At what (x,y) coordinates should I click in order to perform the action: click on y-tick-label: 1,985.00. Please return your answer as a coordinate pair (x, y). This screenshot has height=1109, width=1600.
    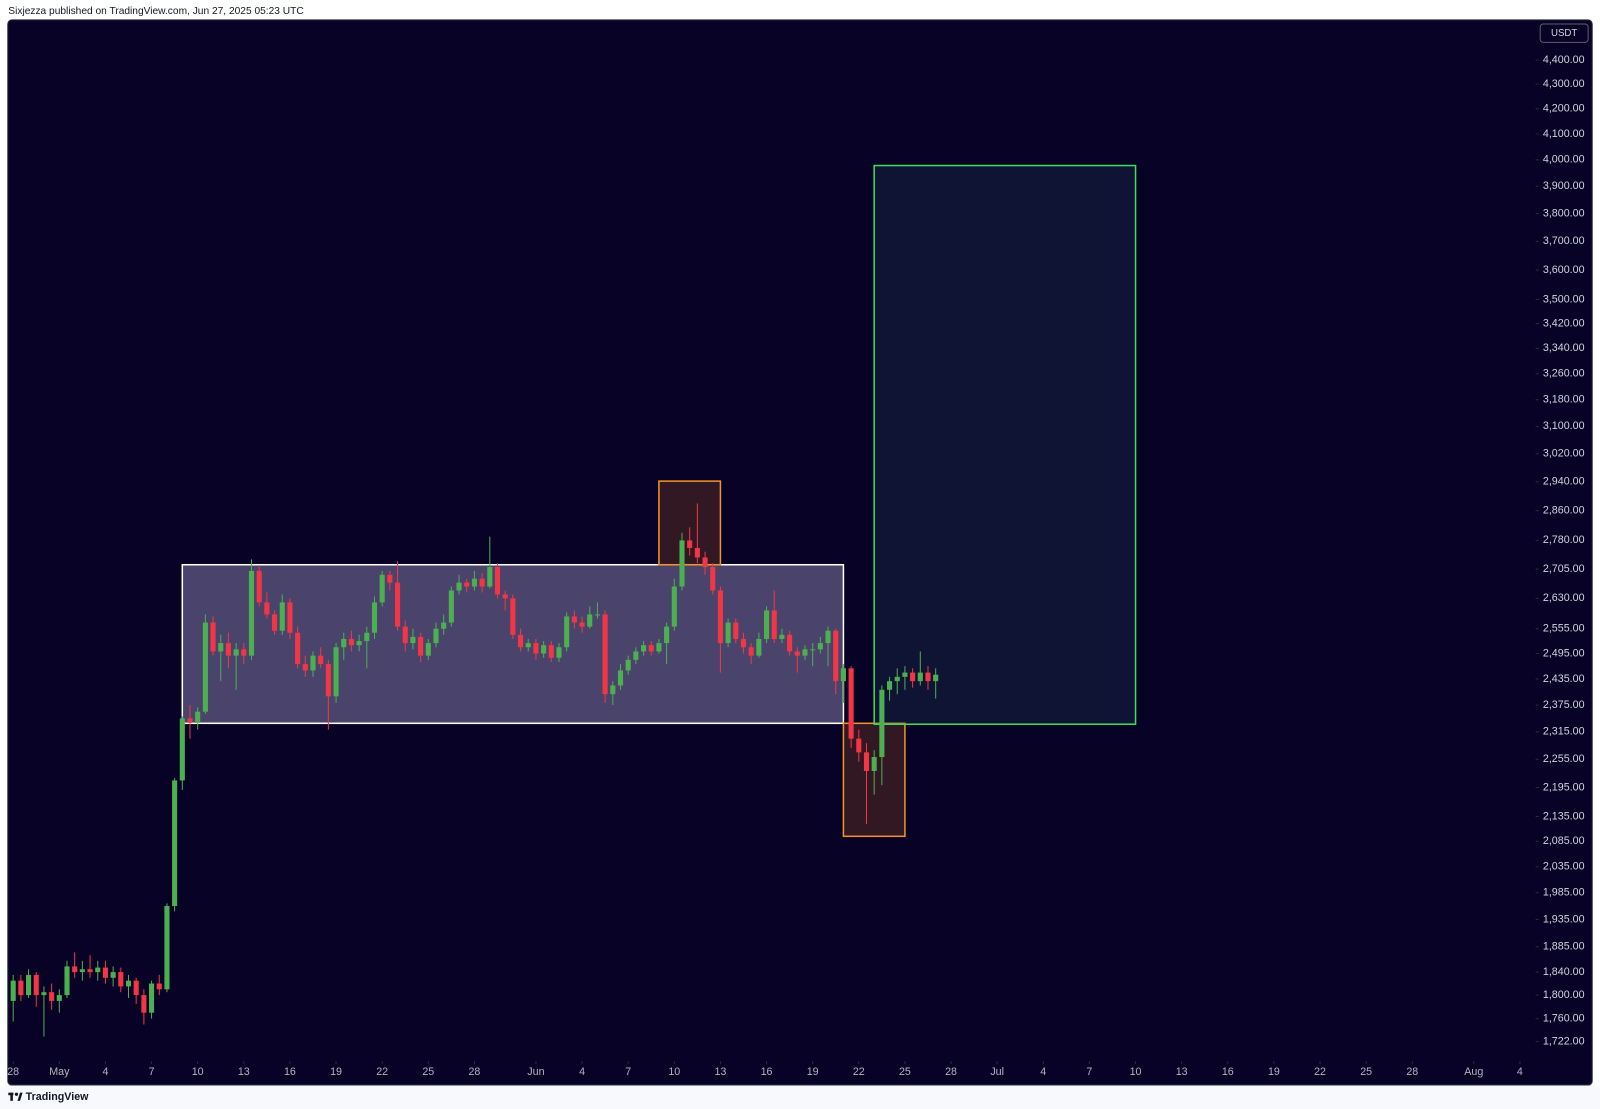
    Looking at the image, I should click on (1564, 893).